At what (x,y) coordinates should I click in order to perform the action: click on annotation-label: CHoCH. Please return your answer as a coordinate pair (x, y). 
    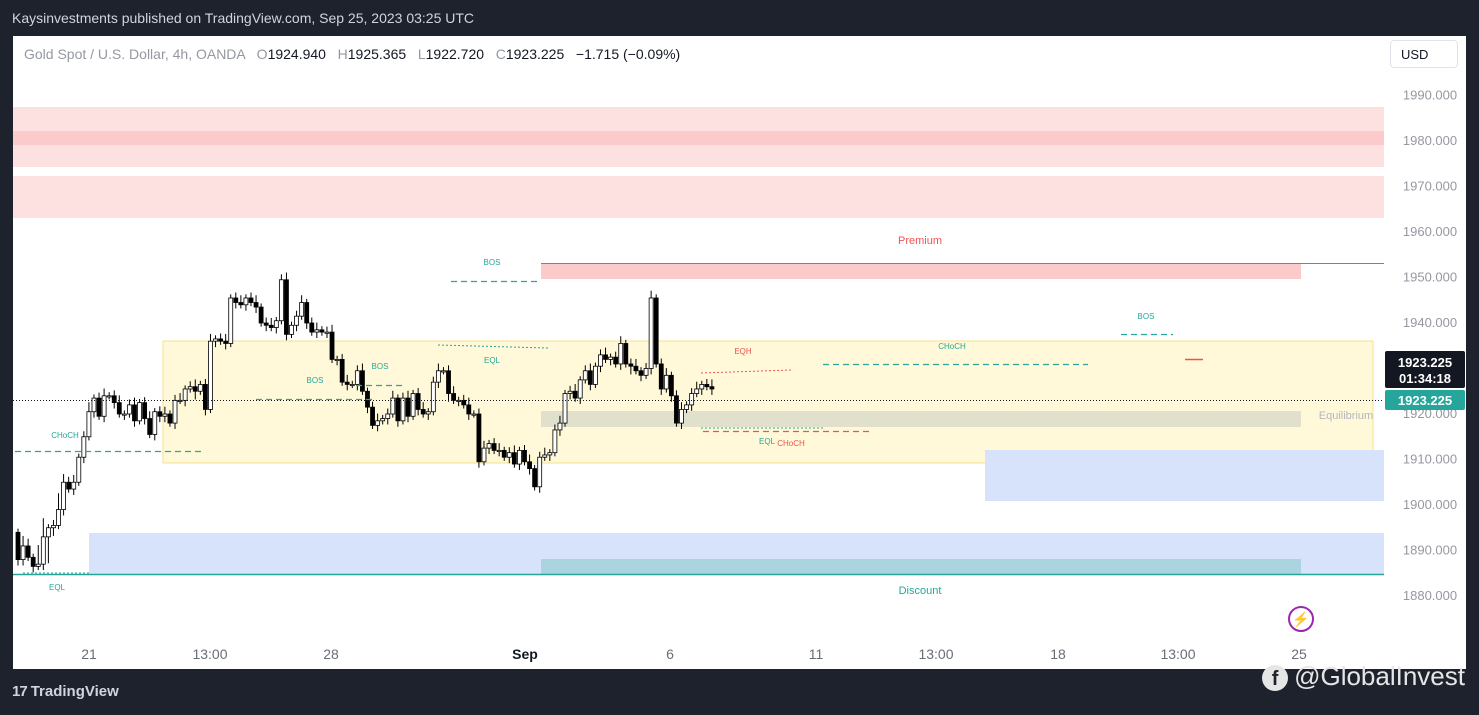
    Looking at the image, I should click on (952, 346).